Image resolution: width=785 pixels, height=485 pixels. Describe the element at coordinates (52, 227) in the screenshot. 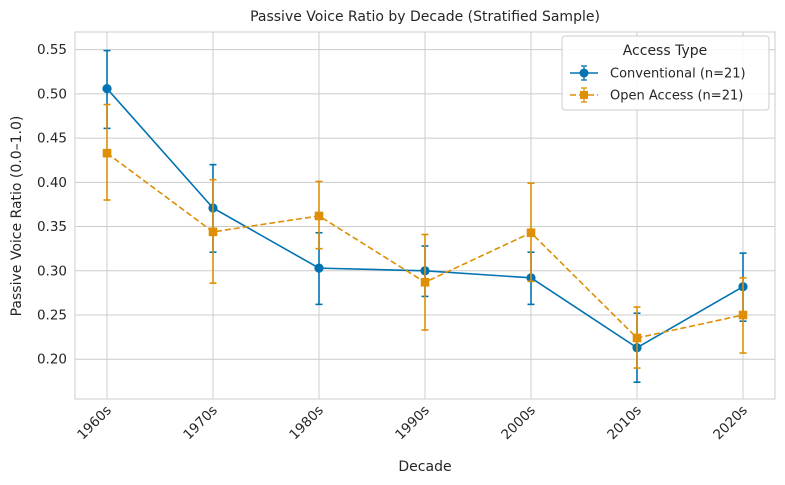

I see `y-tick-label: 0.35` at that location.